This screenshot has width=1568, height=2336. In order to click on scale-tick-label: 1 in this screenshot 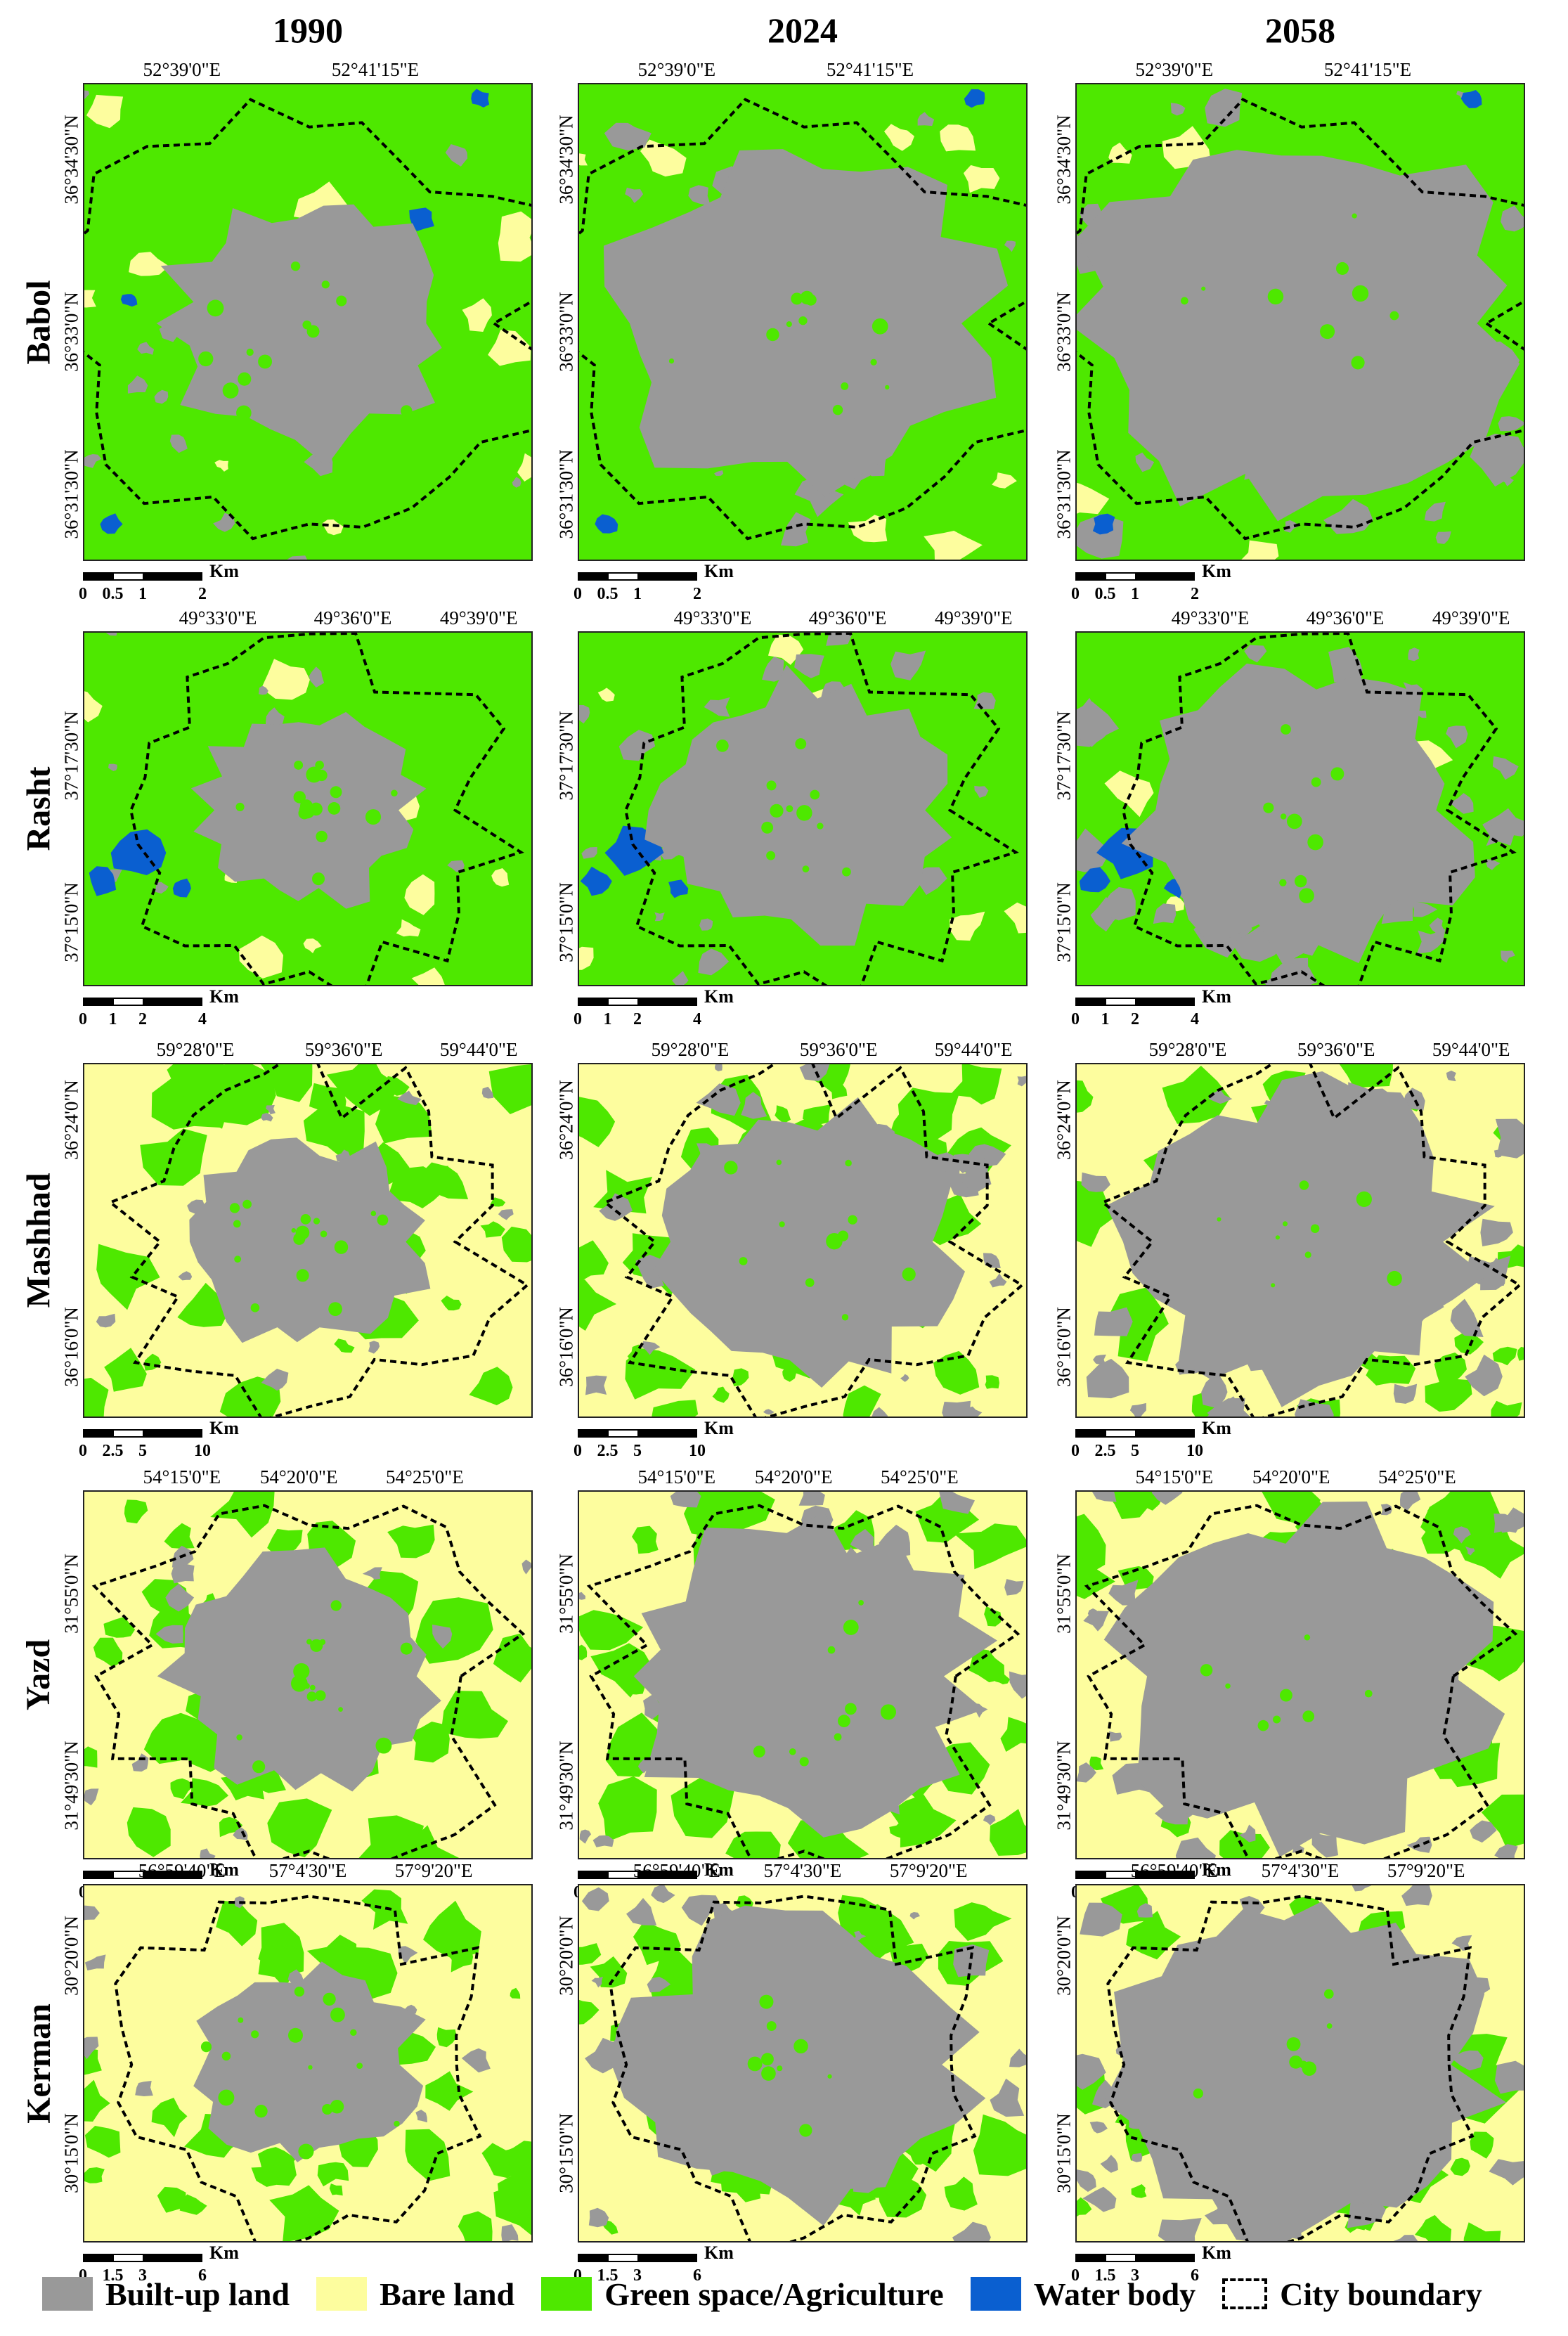, I will do `click(607, 1019)`.